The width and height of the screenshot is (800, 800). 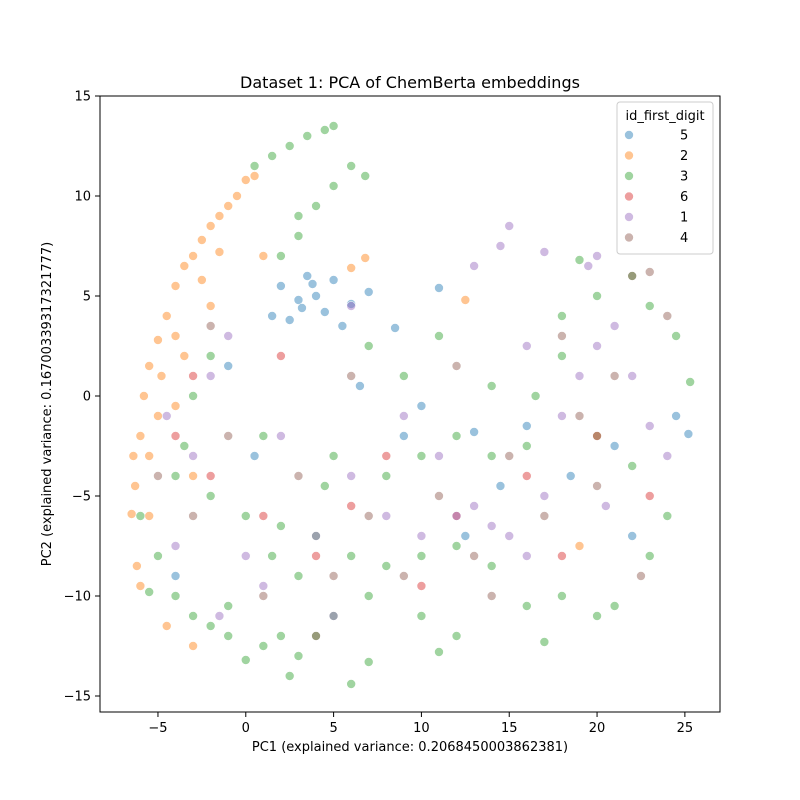 What do you see at coordinates (77, 597) in the screenshot?
I see `y-tick-label: −10` at bounding box center [77, 597].